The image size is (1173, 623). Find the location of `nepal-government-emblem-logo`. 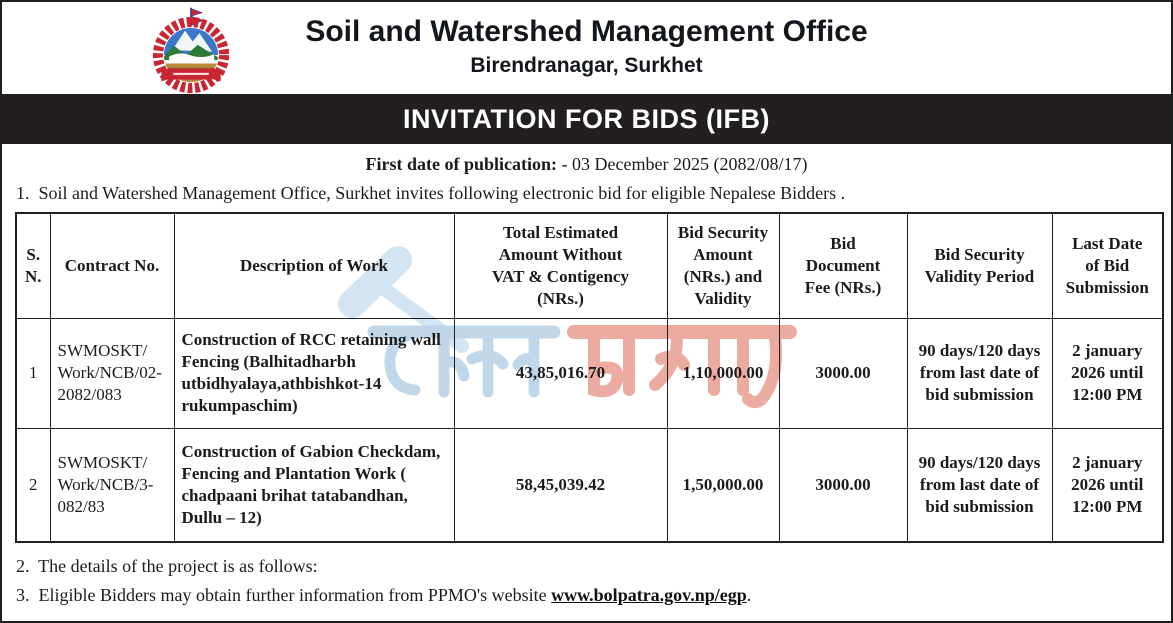

nepal-government-emblem-logo is located at coordinates (191, 50).